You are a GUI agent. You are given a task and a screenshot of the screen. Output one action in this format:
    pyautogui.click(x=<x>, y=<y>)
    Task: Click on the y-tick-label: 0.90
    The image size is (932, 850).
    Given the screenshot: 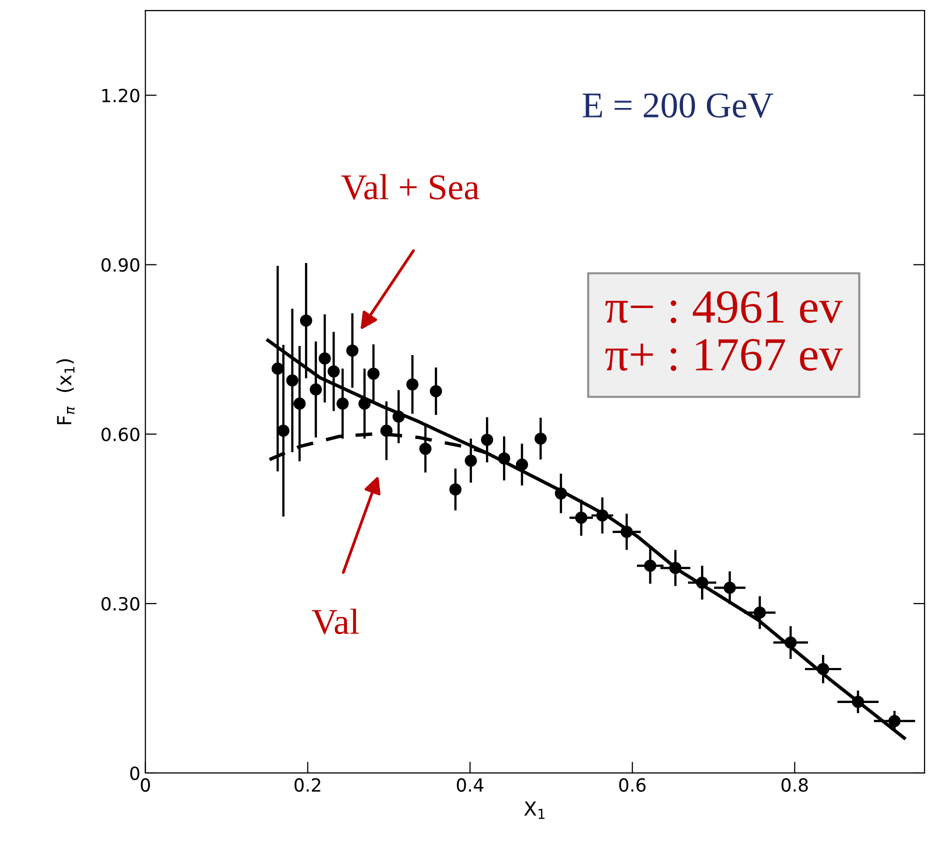 What is the action you would take?
    pyautogui.click(x=121, y=265)
    